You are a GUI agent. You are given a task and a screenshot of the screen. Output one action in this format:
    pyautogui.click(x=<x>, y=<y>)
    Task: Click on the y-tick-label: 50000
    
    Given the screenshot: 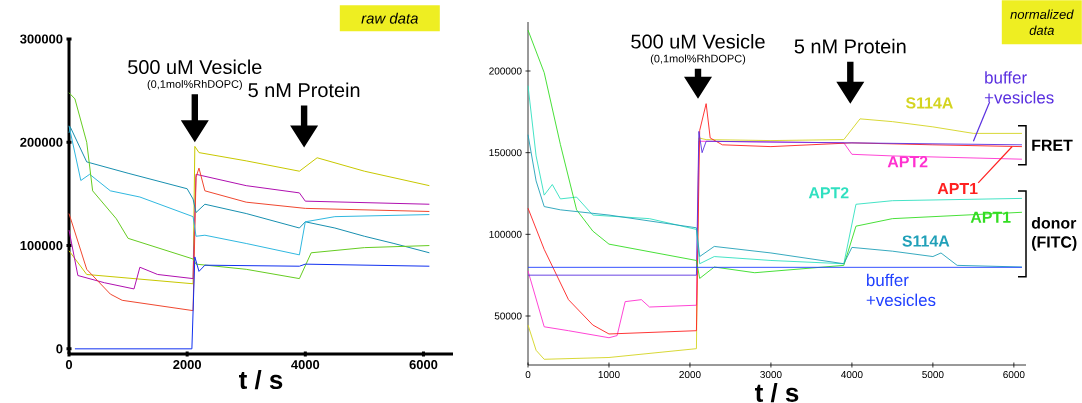 What is the action you would take?
    pyautogui.click(x=508, y=316)
    